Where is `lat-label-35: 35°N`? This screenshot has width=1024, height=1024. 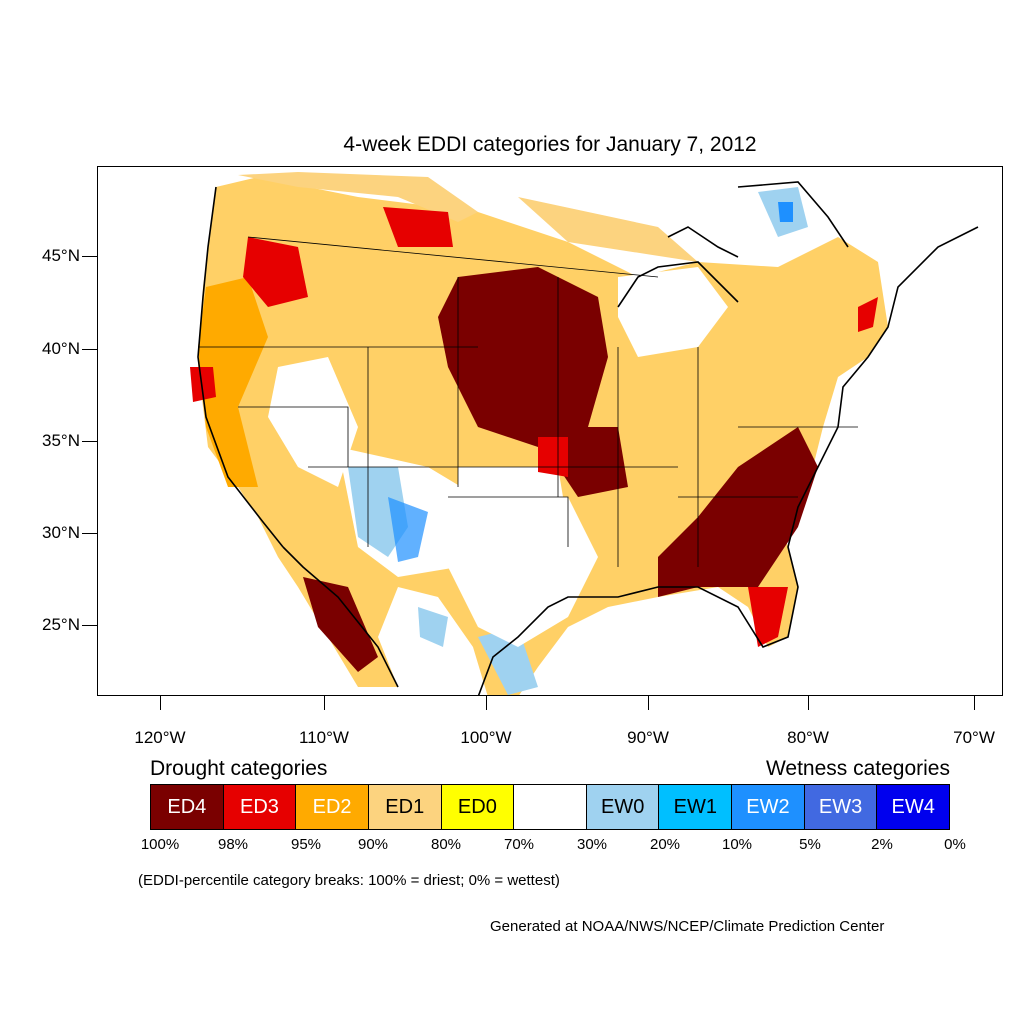
lat-label-35: 35°N is located at coordinates (61, 440).